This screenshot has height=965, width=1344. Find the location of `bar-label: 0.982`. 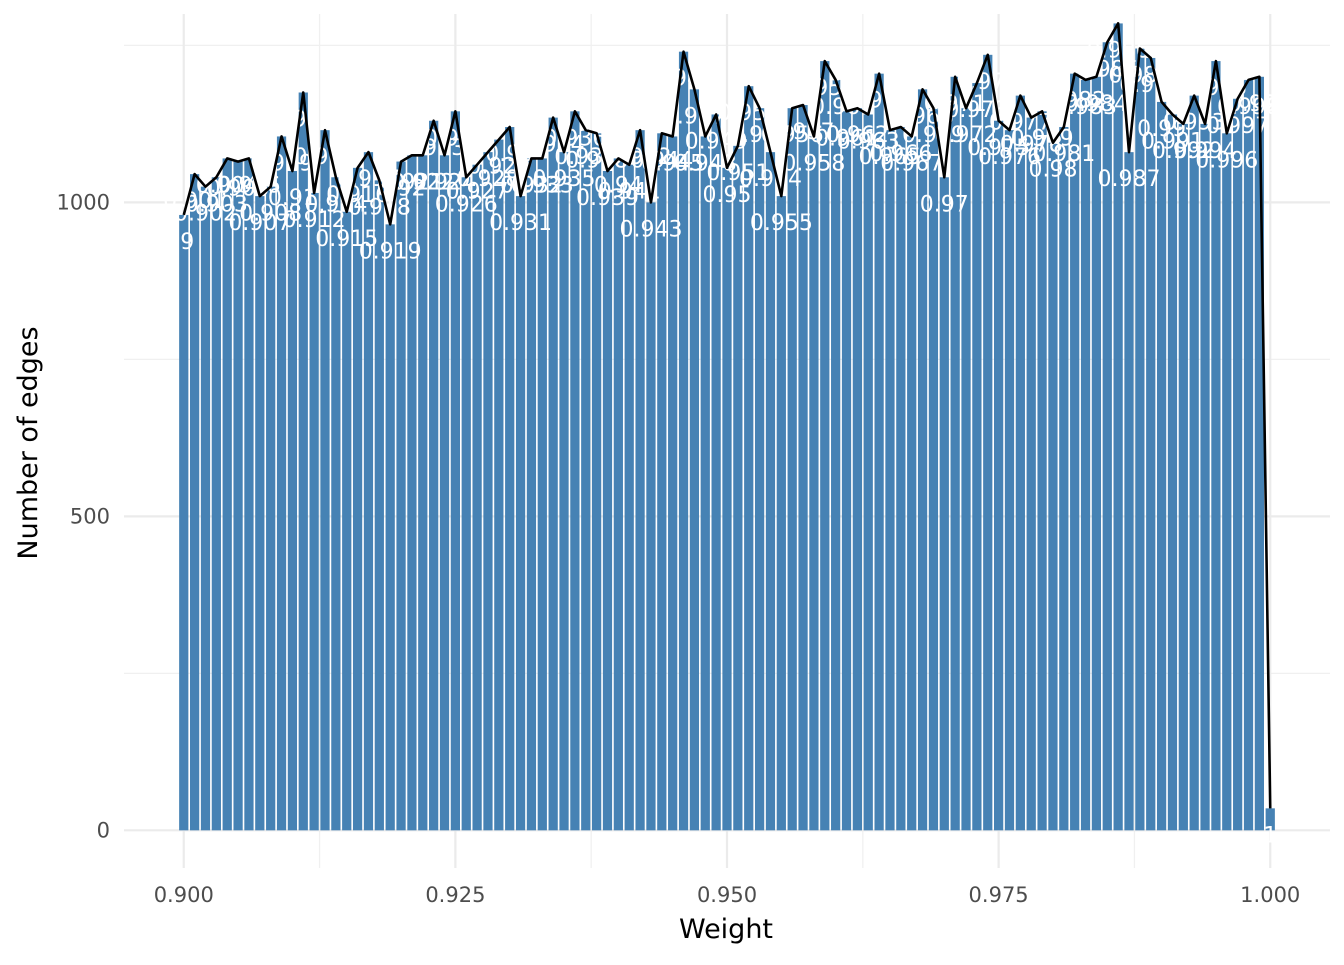

bar-label: 0.982 is located at coordinates (1074, 101).